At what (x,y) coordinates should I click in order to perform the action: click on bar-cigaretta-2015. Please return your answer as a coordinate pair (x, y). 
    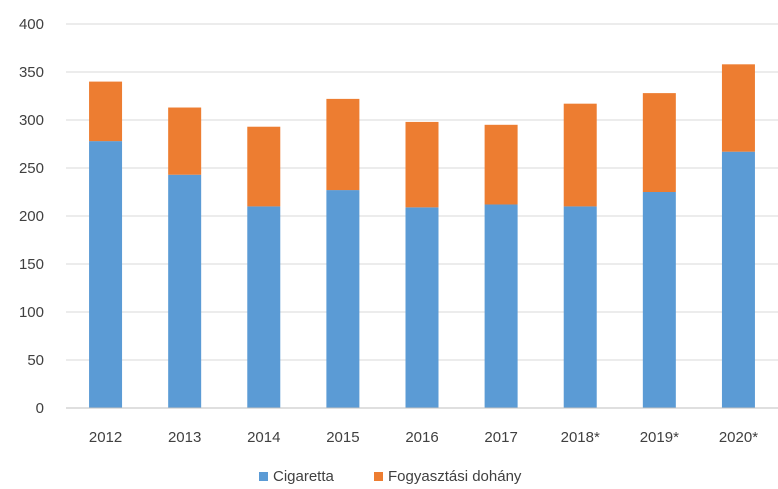
    Looking at the image, I should click on (343, 299).